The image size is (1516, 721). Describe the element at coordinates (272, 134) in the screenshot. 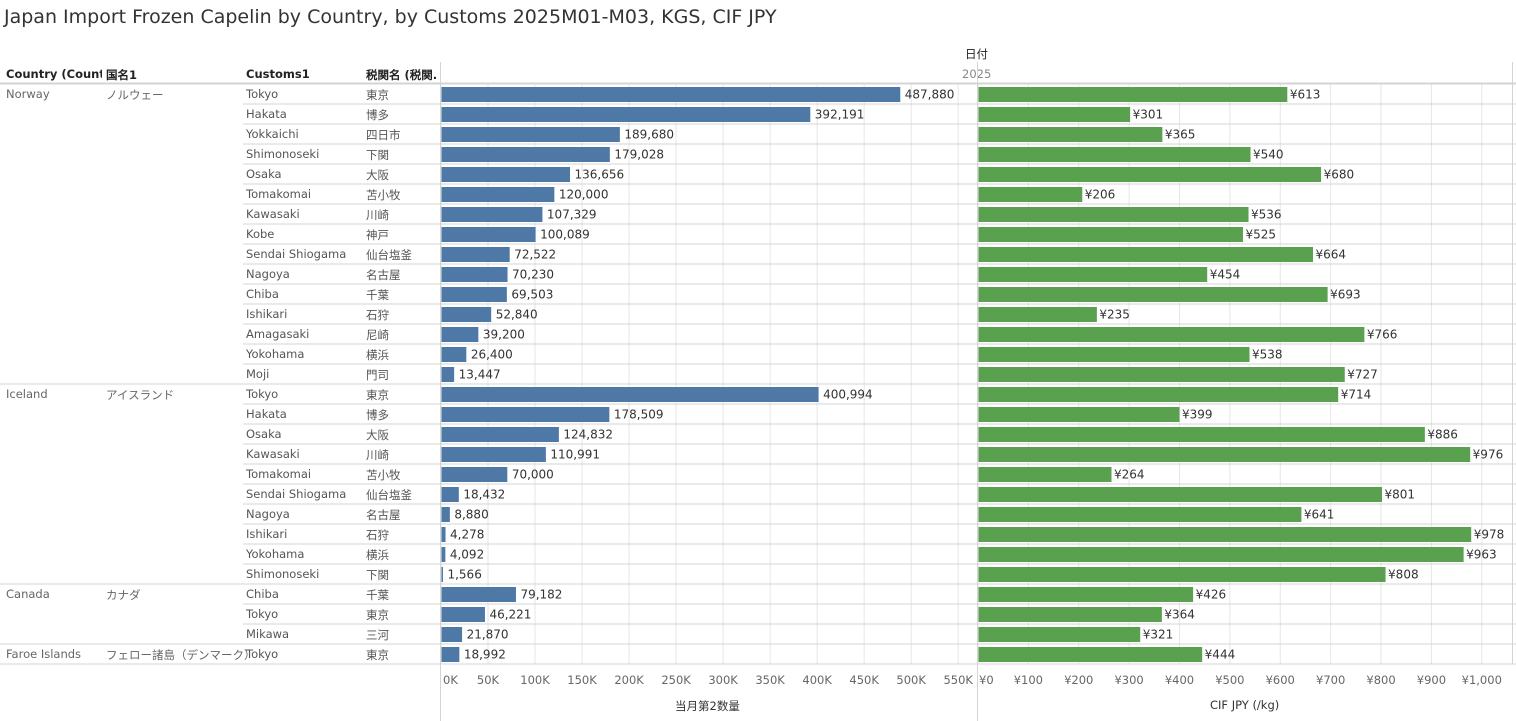

I see `customs-label: Yokkaichi` at that location.